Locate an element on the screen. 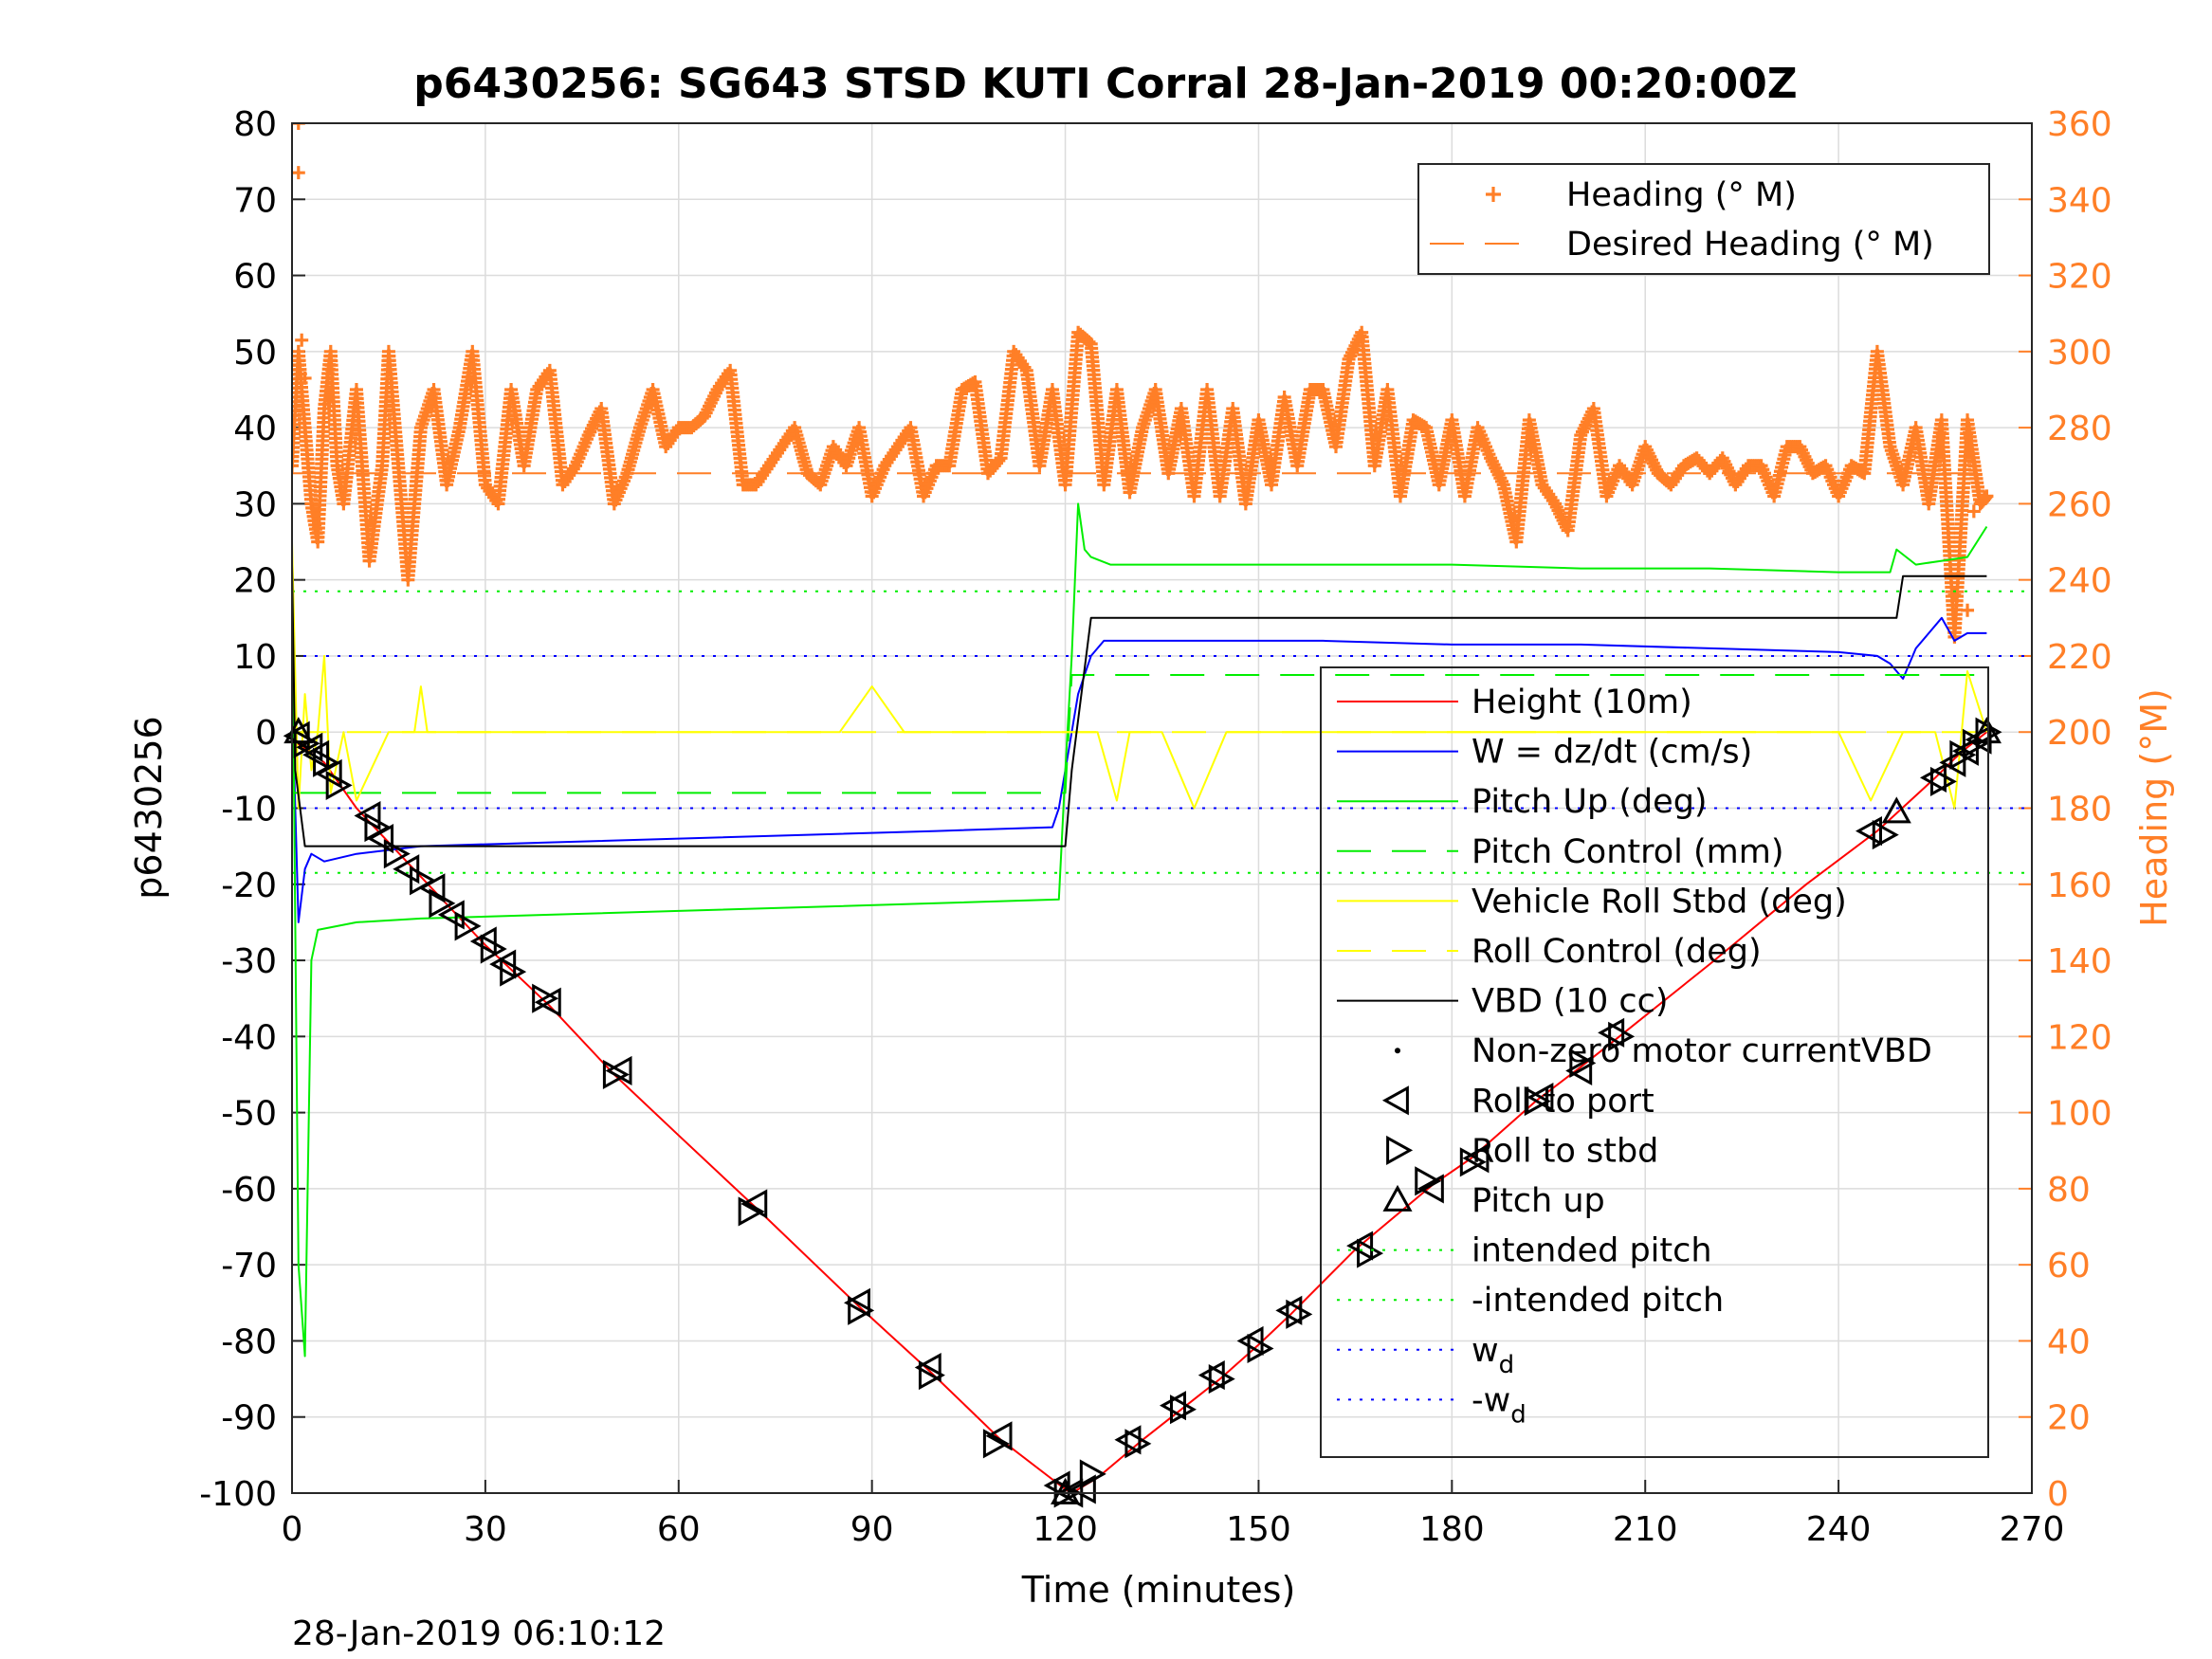 This screenshot has width=2212, height=1659. y-axis-label: p6430256 is located at coordinates (149, 807).